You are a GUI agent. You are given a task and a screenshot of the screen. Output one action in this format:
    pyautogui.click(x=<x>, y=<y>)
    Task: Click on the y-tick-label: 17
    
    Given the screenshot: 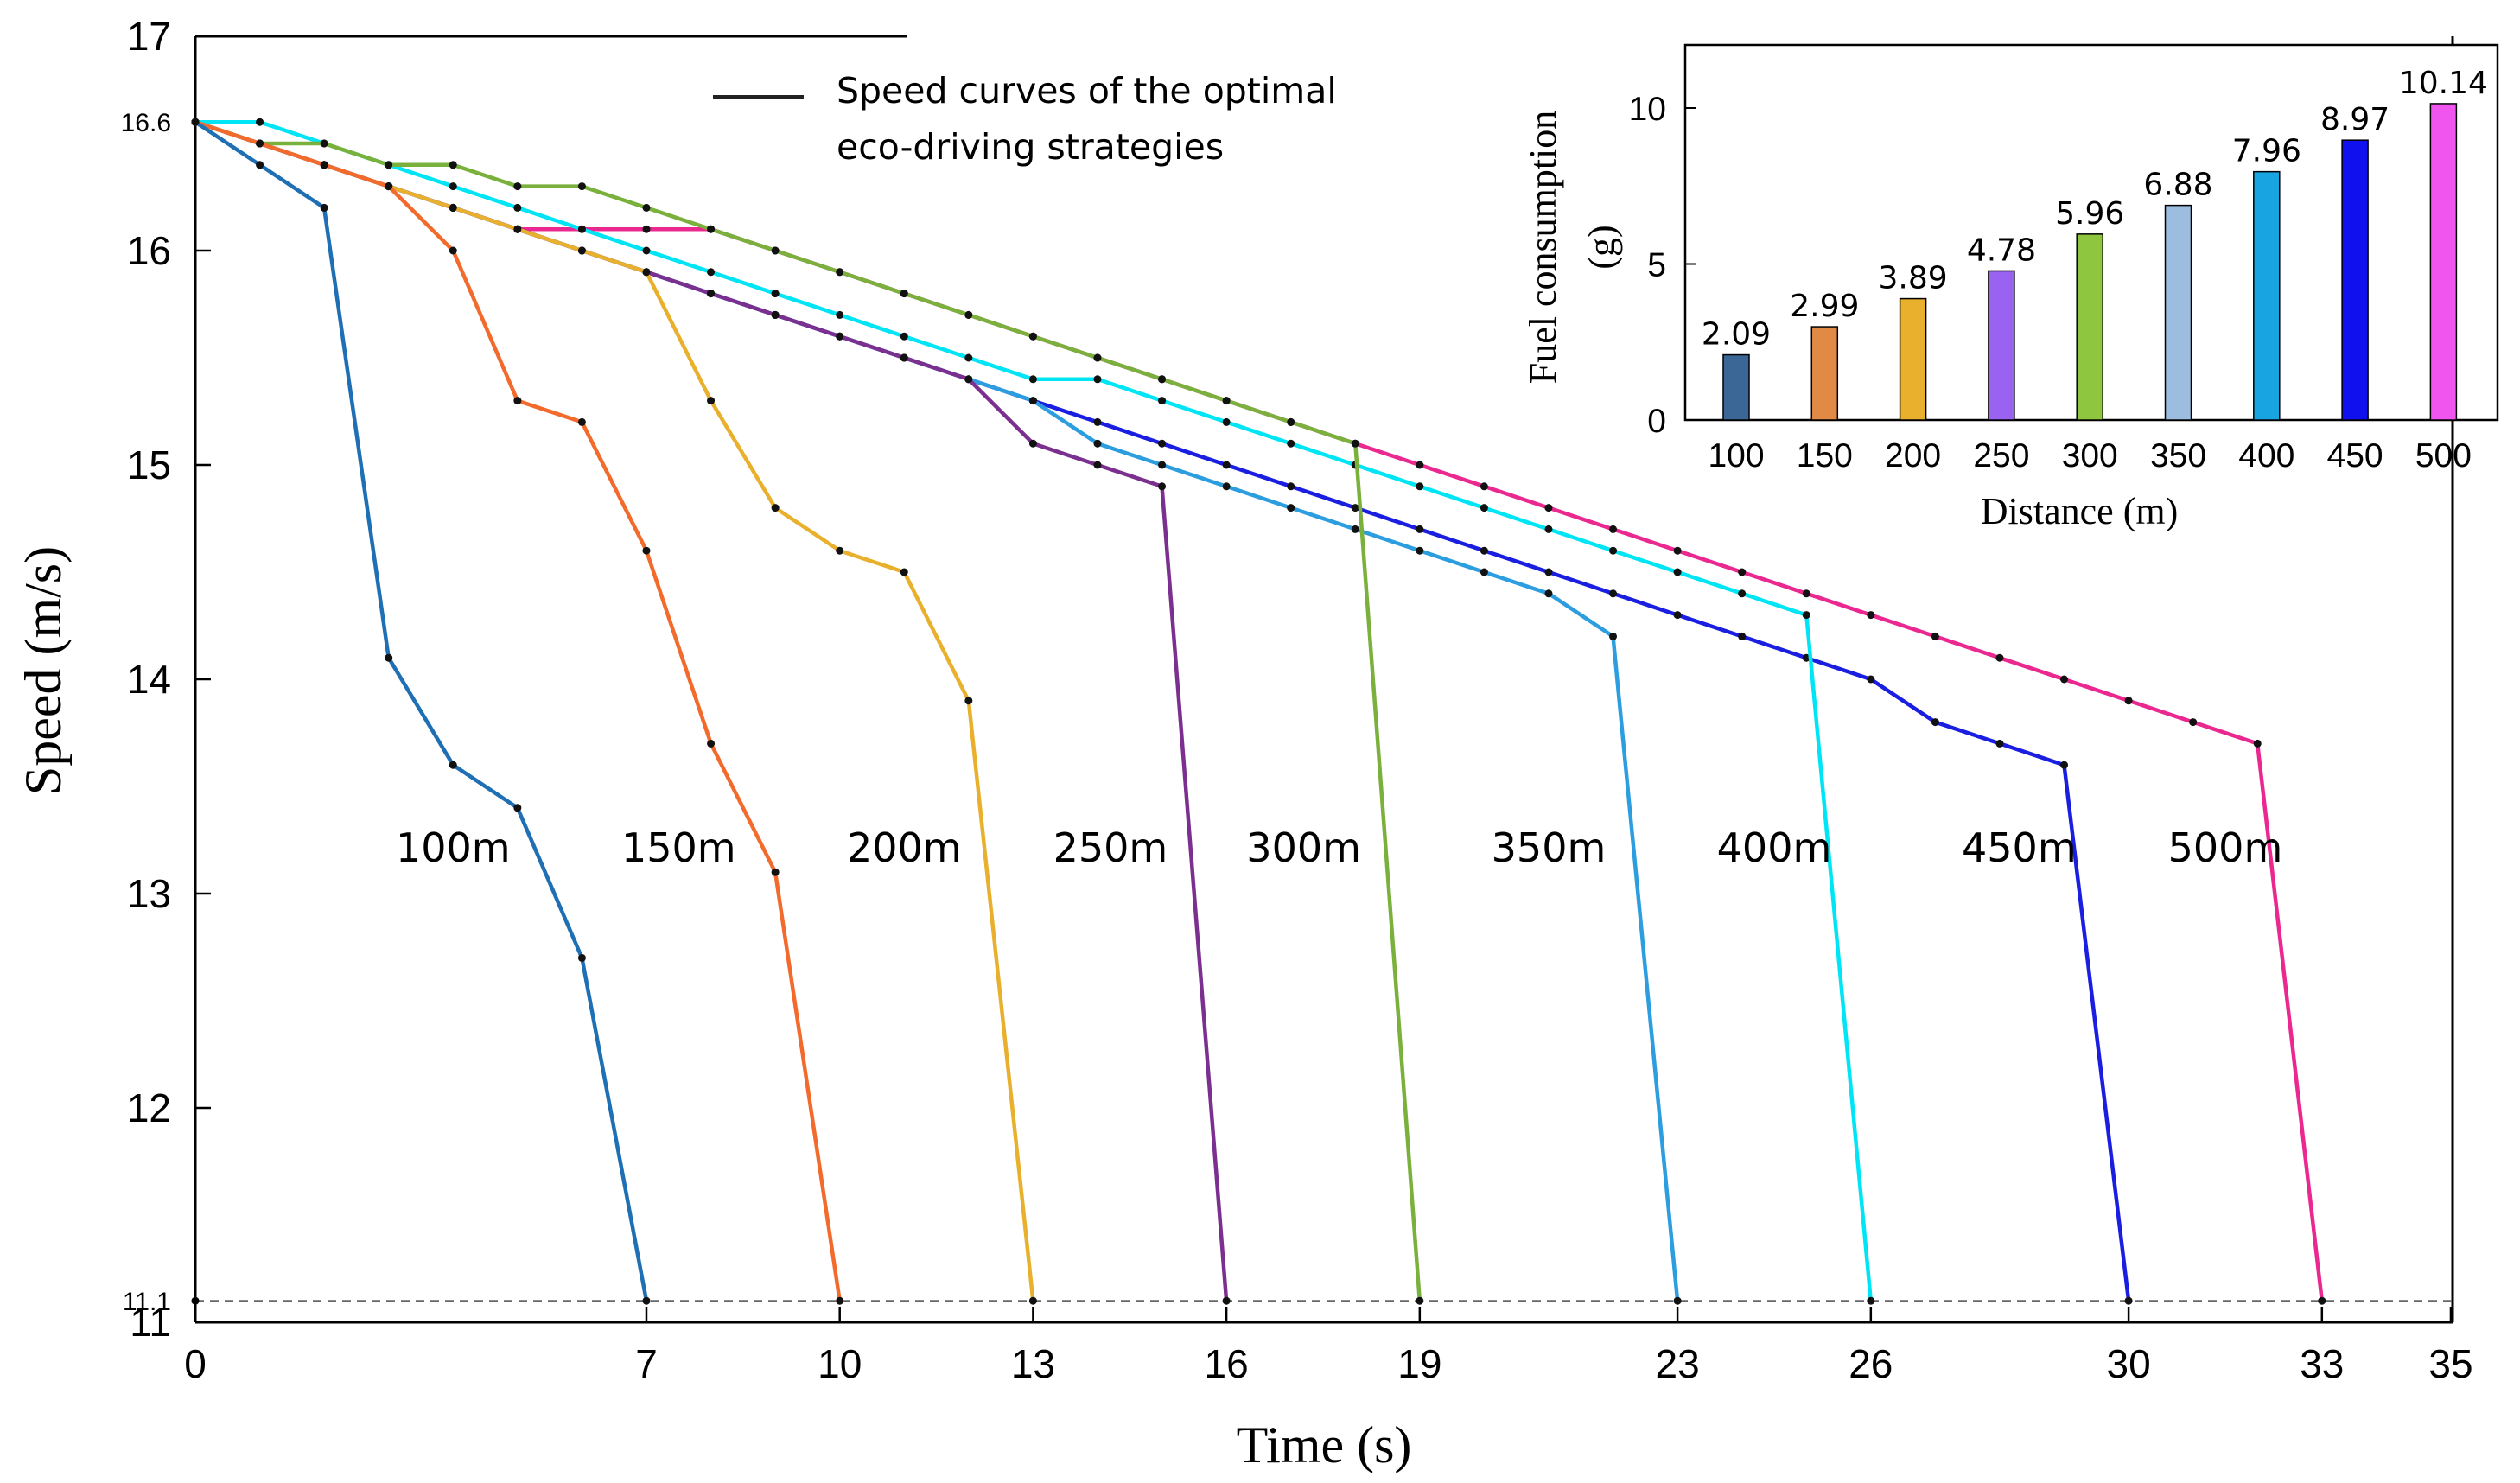 What is the action you would take?
    pyautogui.click(x=149, y=36)
    